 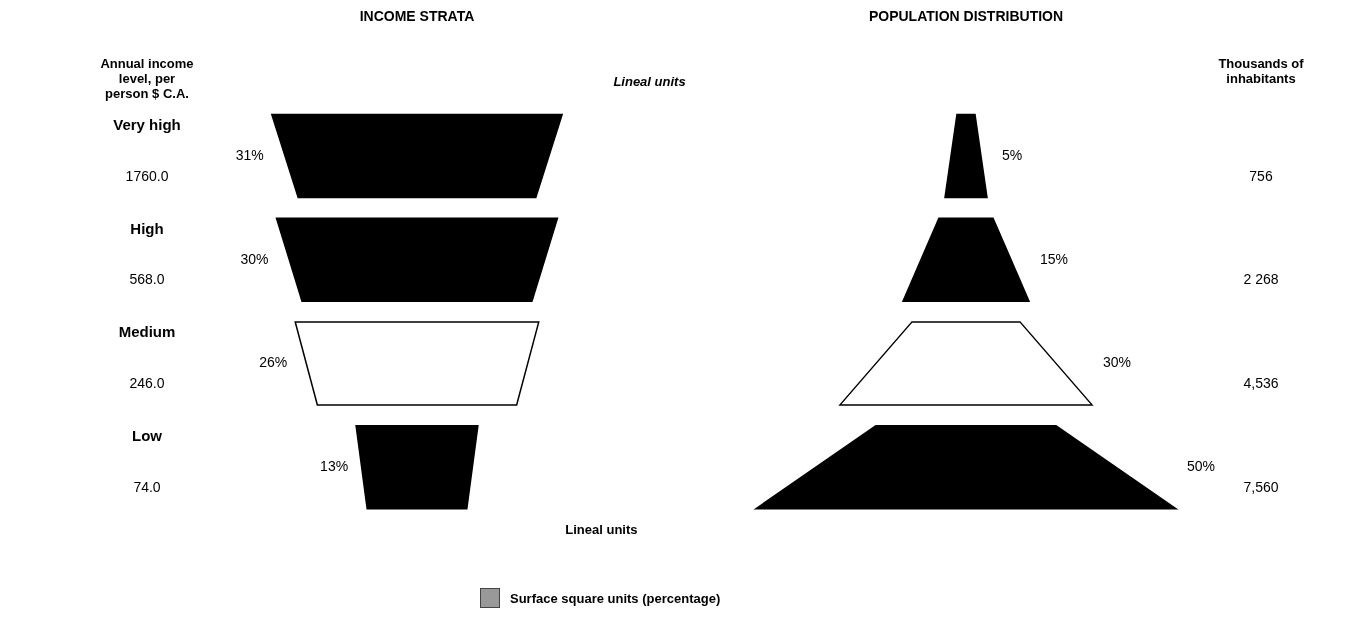 I want to click on data-label: 15%, so click(x=1054, y=258).